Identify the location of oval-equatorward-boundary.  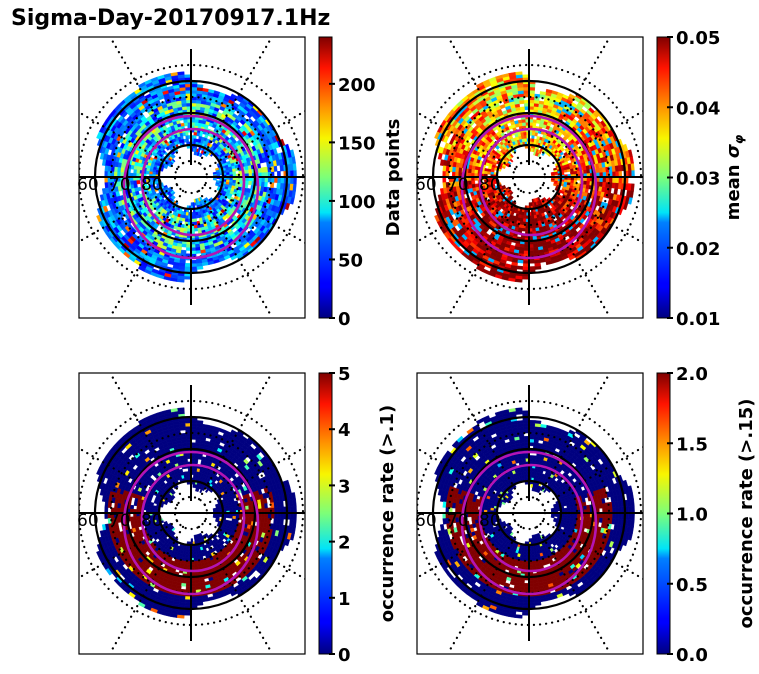
(191, 187).